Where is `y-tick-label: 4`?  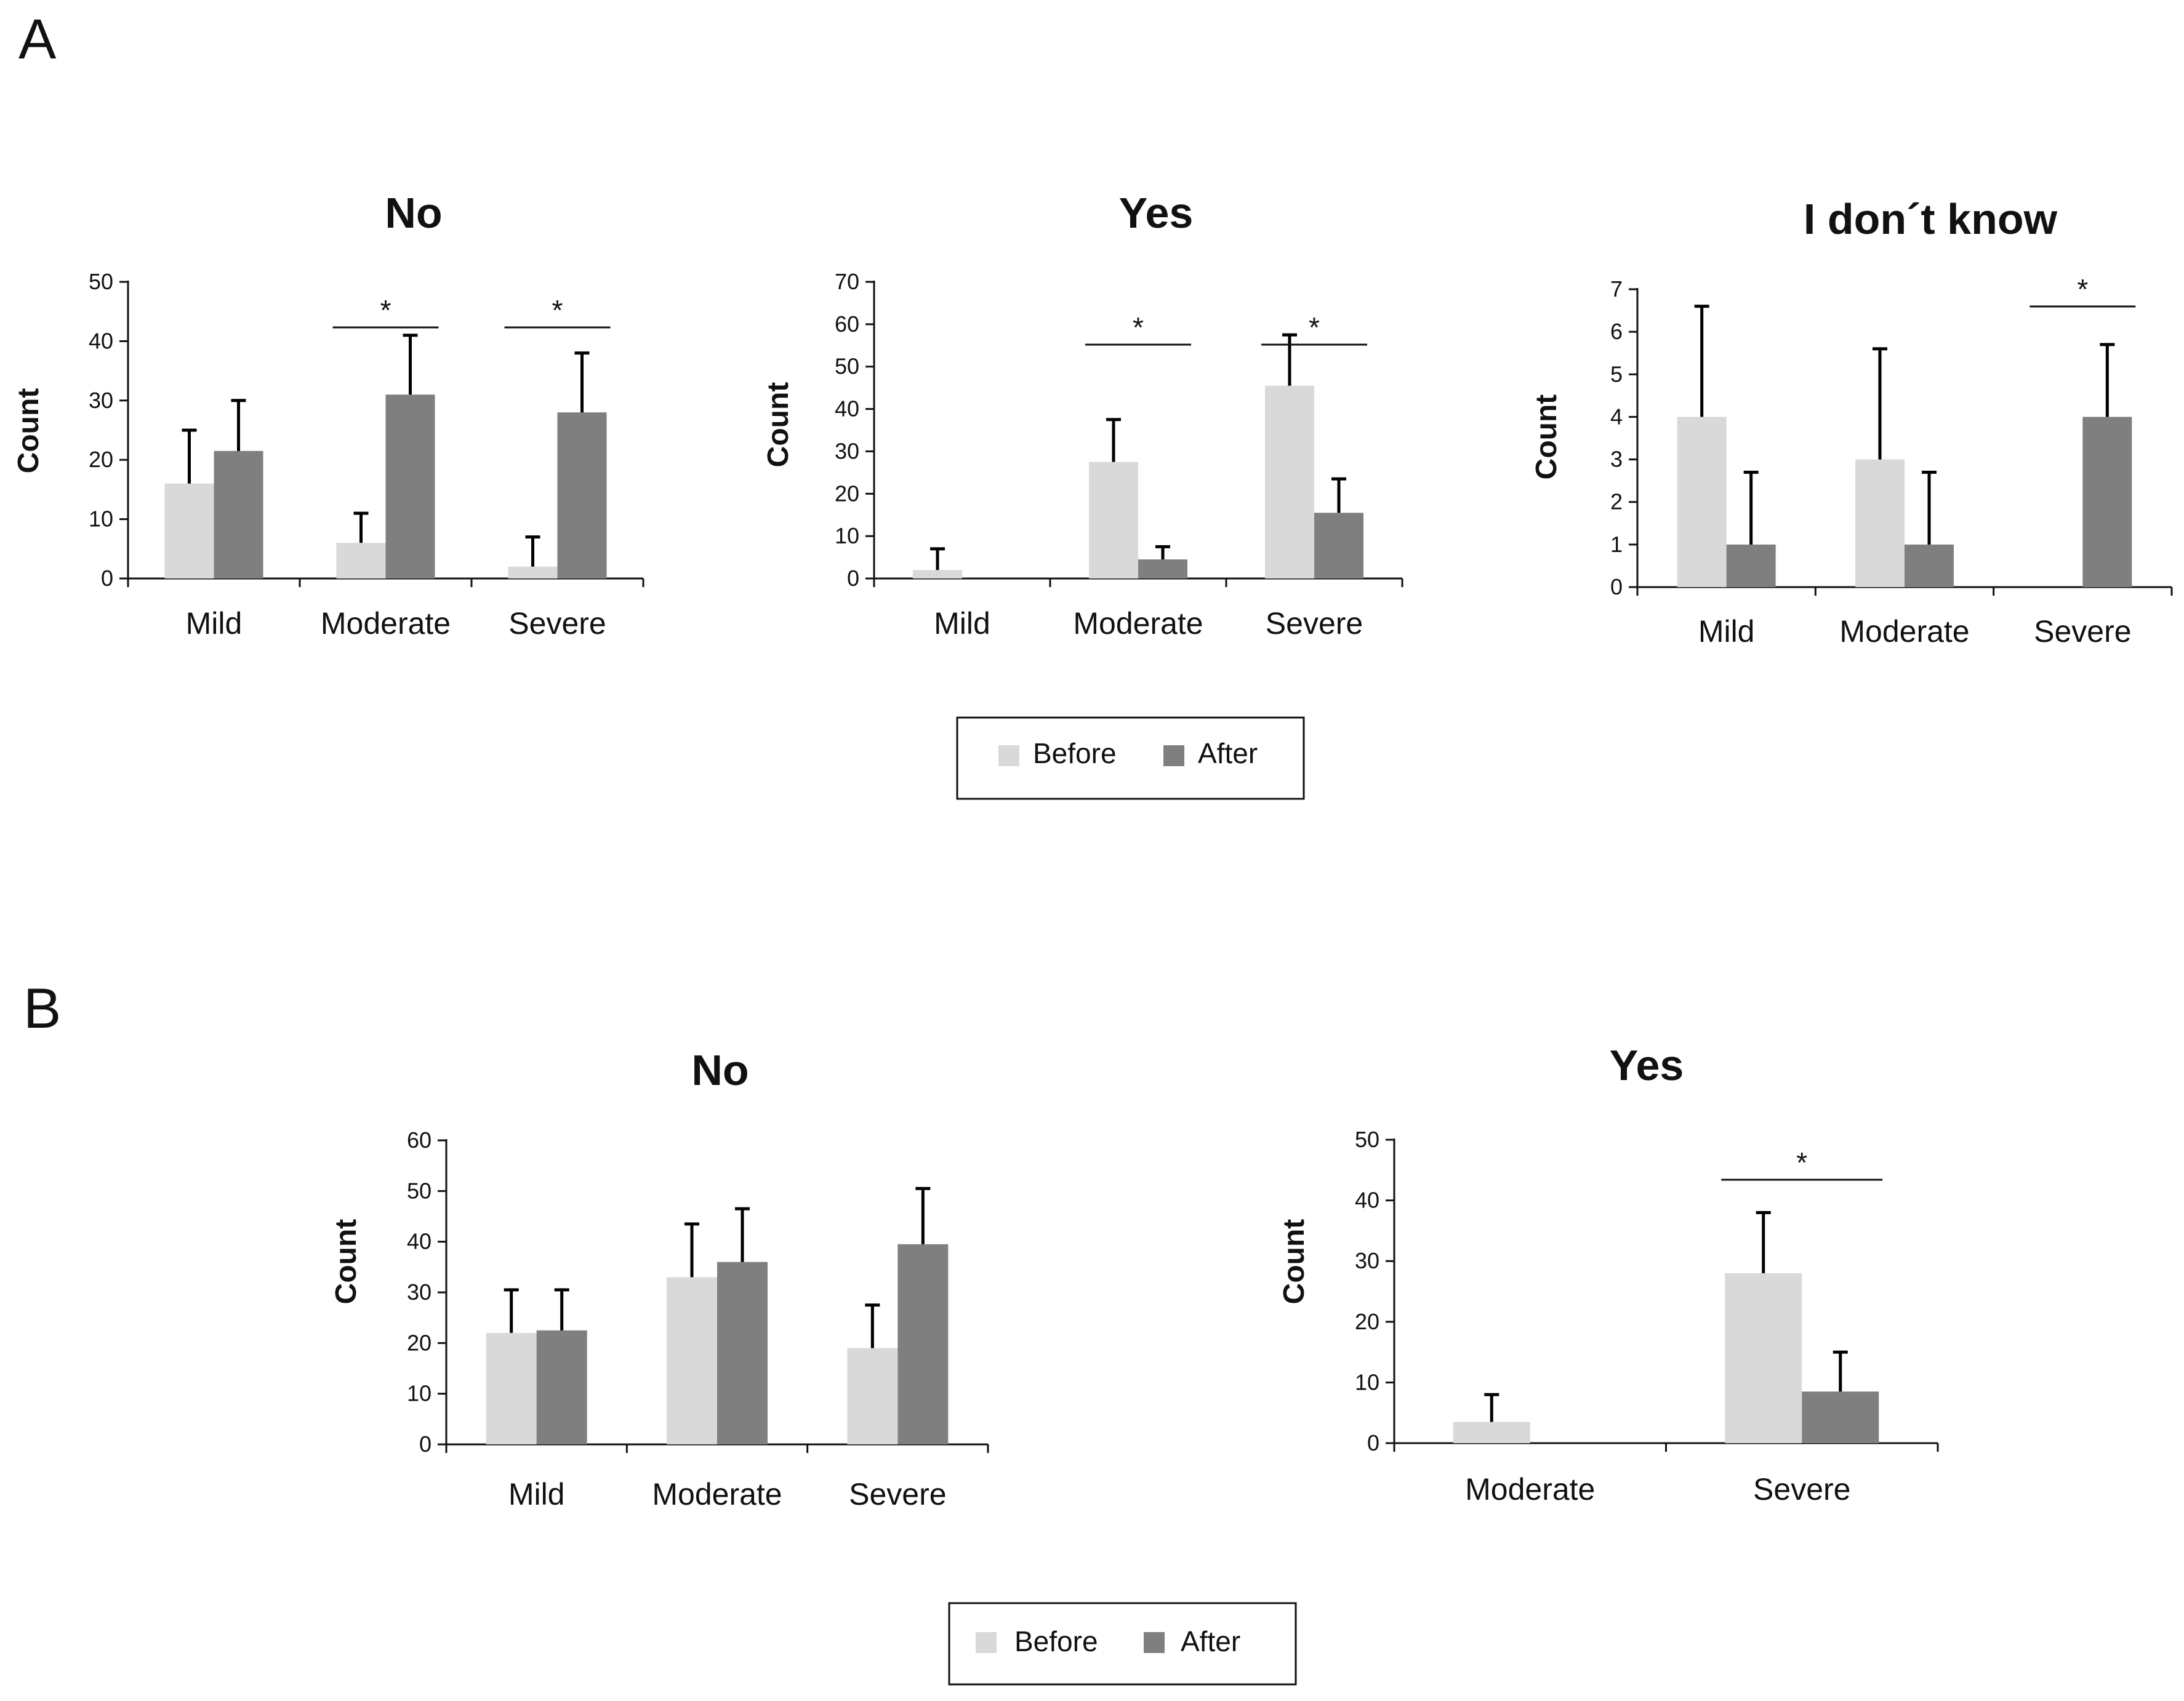 y-tick-label: 4 is located at coordinates (1616, 416).